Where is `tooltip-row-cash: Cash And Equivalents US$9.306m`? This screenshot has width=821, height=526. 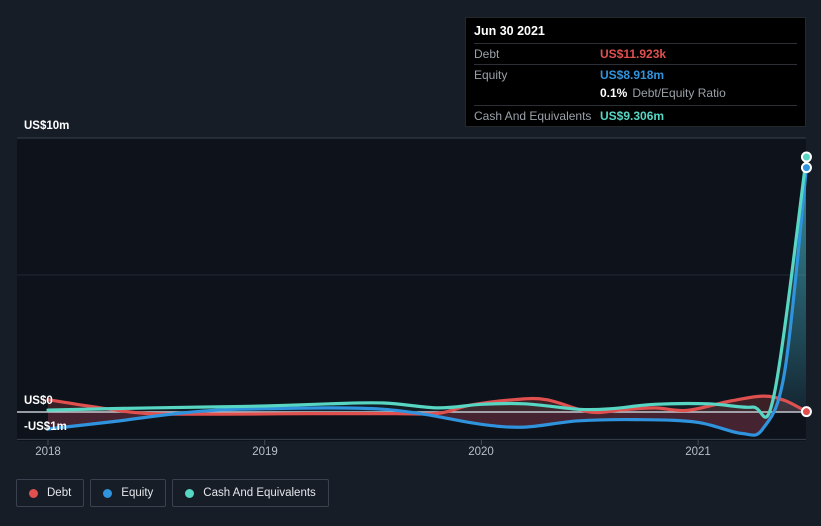 tooltip-row-cash: Cash And Equivalents US$9.306m is located at coordinates (635, 115).